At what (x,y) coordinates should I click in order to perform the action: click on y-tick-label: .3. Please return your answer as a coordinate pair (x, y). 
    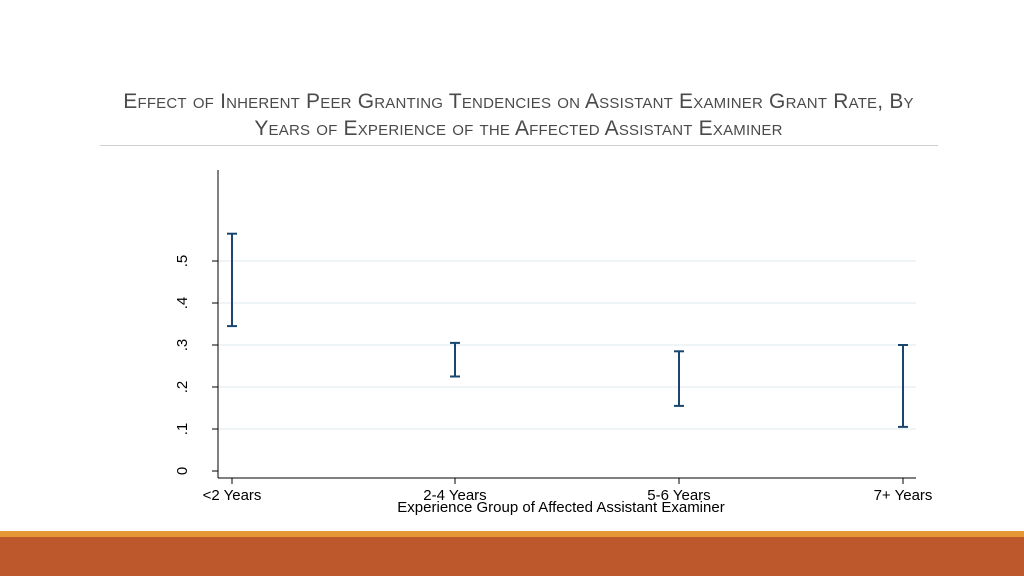
    Looking at the image, I should click on (182, 345).